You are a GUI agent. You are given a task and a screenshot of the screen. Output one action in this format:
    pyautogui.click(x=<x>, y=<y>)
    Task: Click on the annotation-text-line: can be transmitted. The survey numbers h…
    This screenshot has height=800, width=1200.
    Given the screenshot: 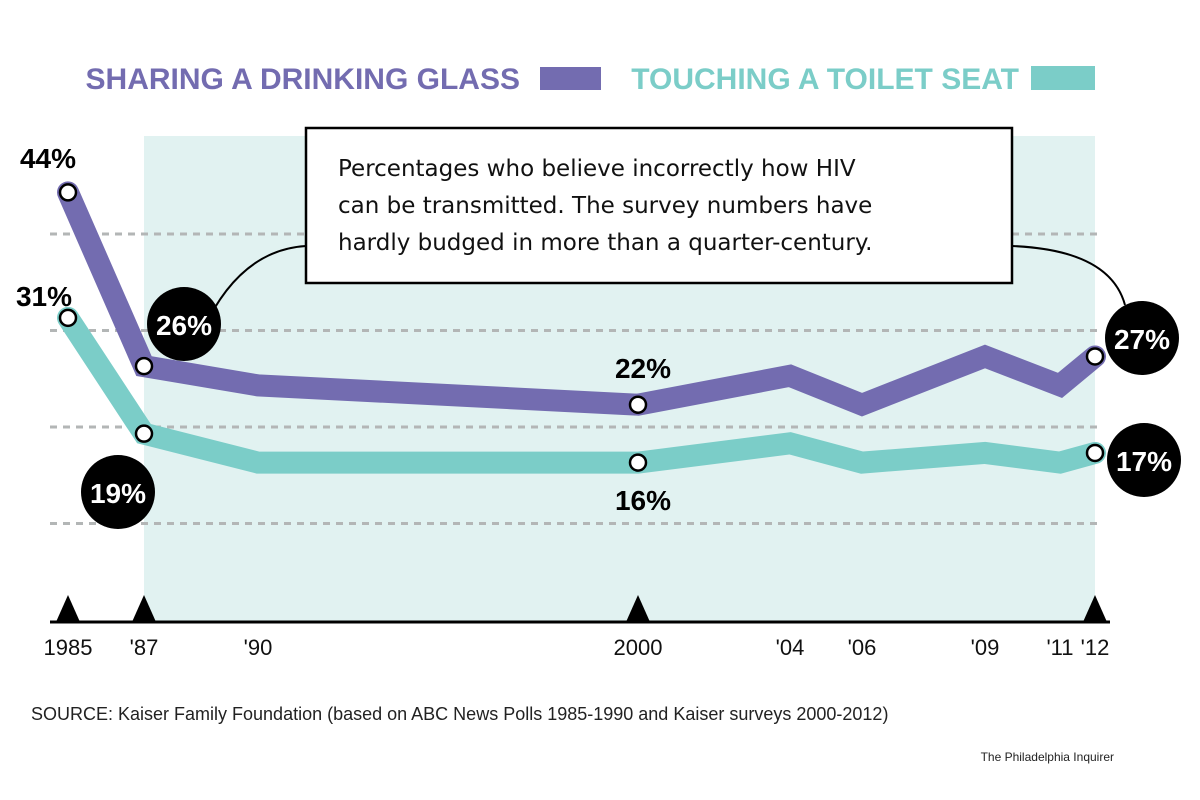 What is the action you would take?
    pyautogui.click(x=605, y=206)
    